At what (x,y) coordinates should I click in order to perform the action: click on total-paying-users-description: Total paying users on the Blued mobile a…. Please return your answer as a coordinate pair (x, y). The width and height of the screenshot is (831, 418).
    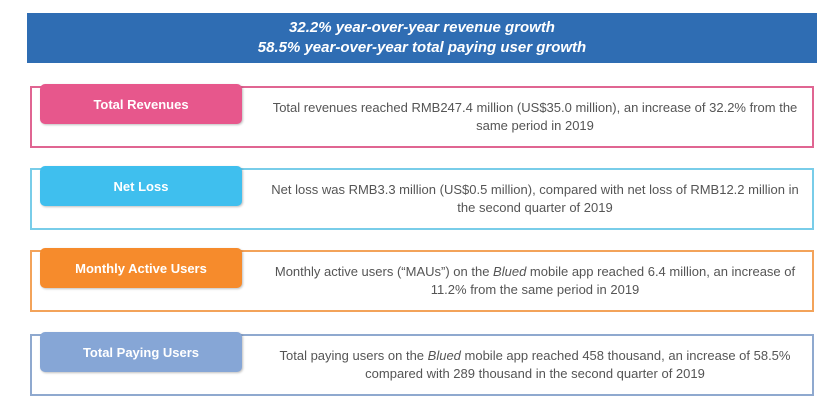
    Looking at the image, I should click on (535, 365).